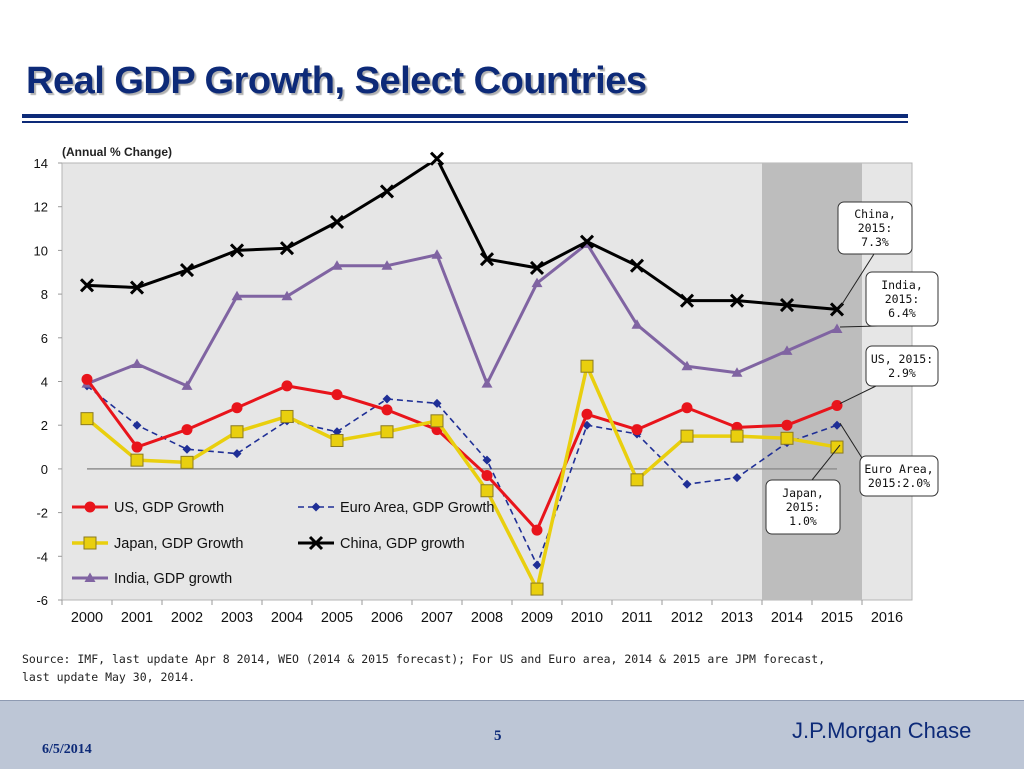  Describe the element at coordinates (137, 618) in the screenshot. I see `x-tick-label: 2001` at that location.